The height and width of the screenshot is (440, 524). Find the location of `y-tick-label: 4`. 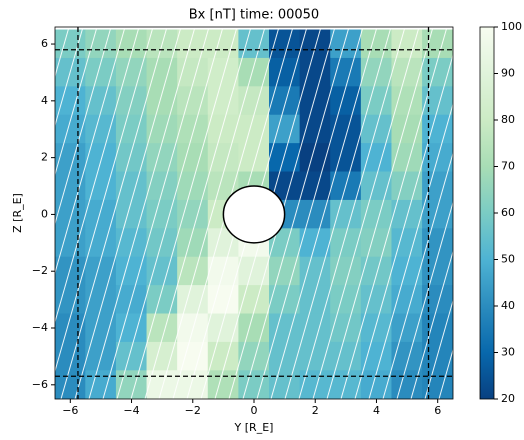

y-tick-label: 4 is located at coordinates (44, 100).